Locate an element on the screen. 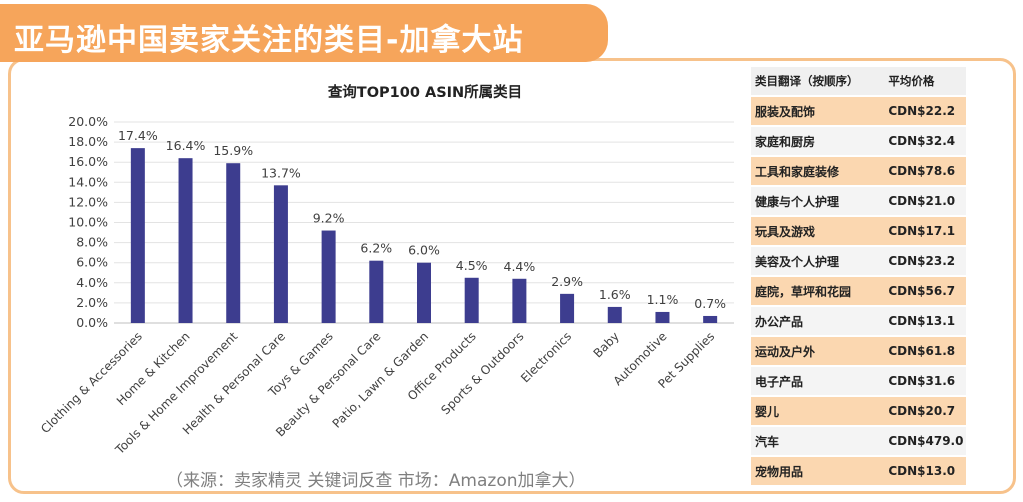 Image resolution: width=1023 pixels, height=502 pixels. price-table-row: 玩具及游戏 CDN$17.1 is located at coordinates (858, 231).